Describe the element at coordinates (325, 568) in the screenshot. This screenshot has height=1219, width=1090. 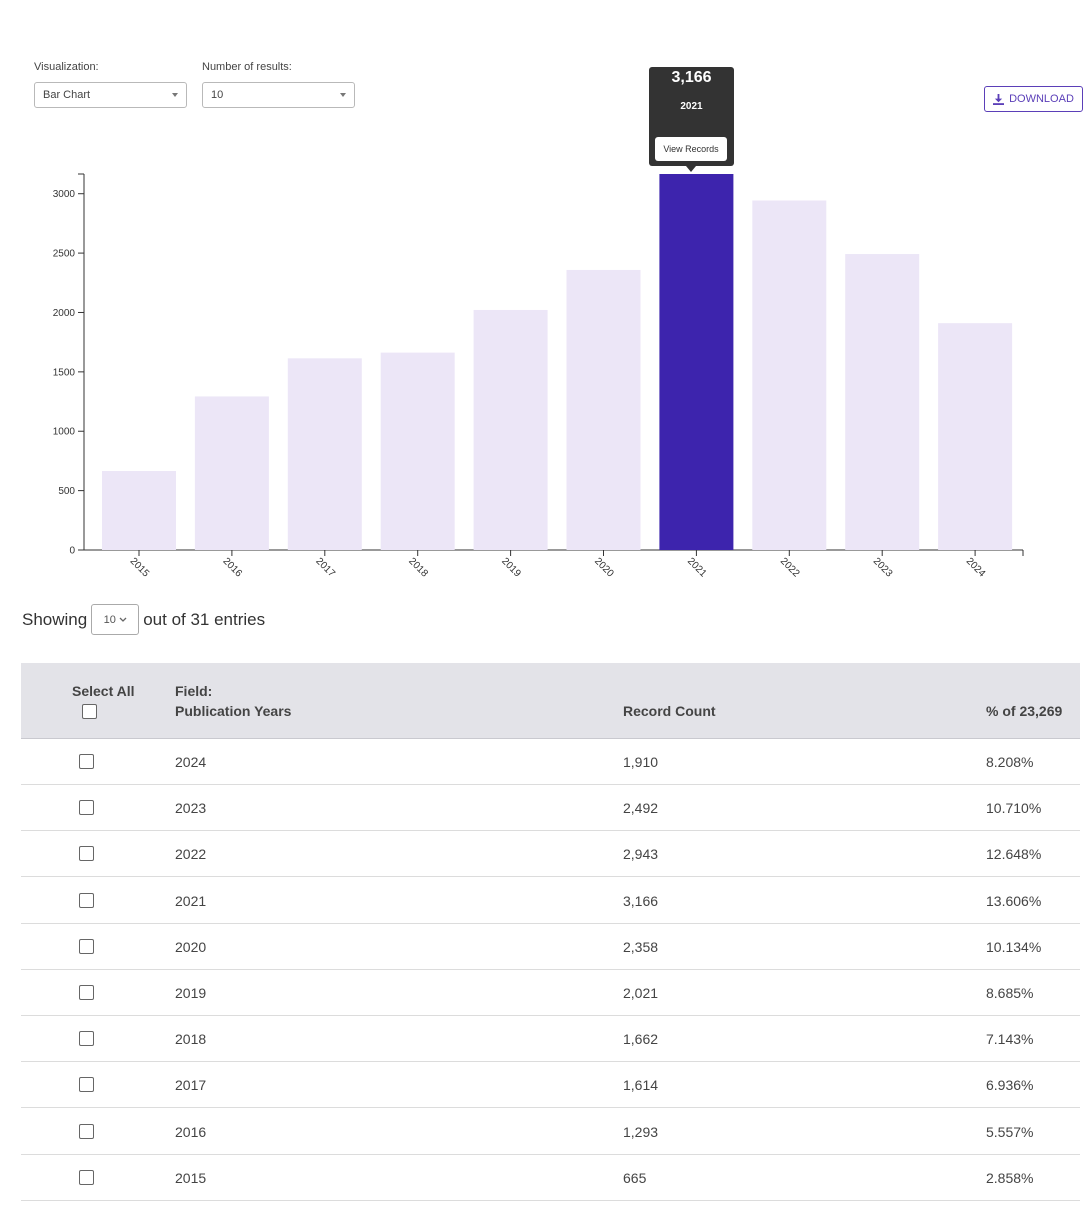
I see `x-tick-label: 2017` at that location.